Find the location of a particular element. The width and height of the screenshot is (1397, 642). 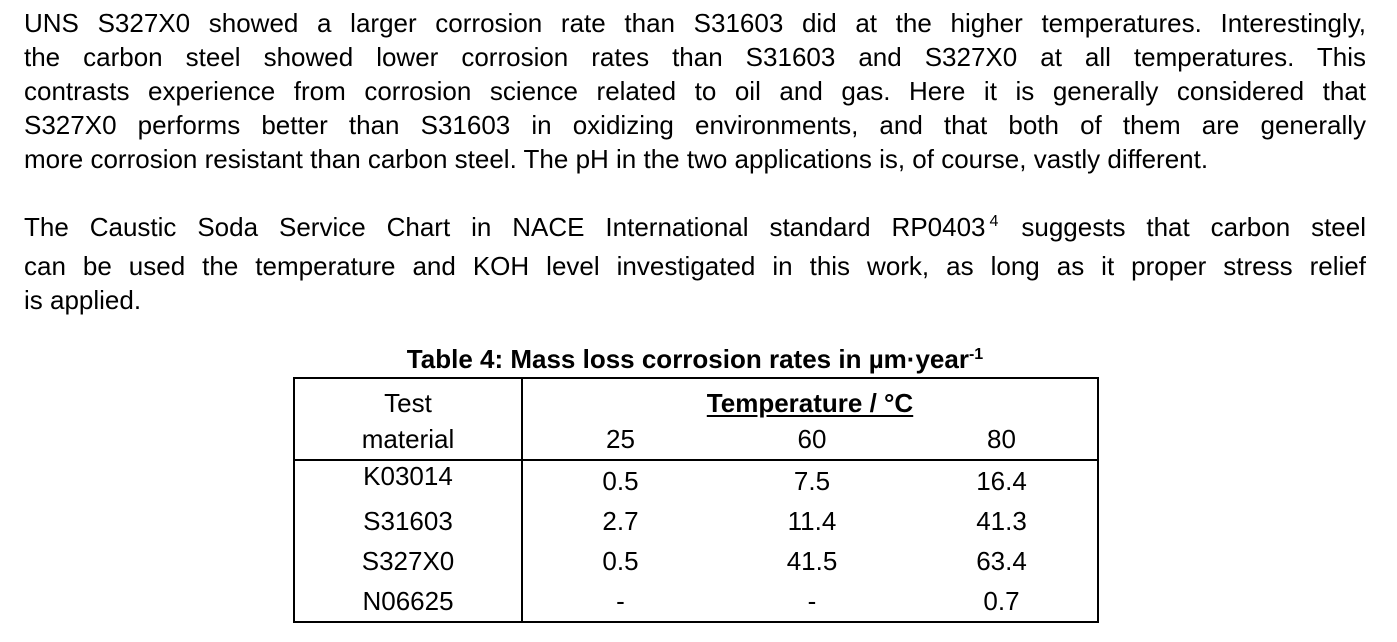

table-row: K03014 0.5 7.5 16.4 is located at coordinates (696, 480).